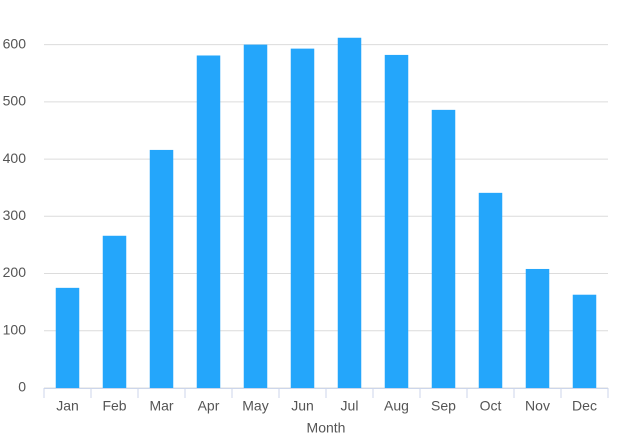 The width and height of the screenshot is (644, 447). Describe the element at coordinates (326, 428) in the screenshot. I see `x-axis-title: Month` at that location.